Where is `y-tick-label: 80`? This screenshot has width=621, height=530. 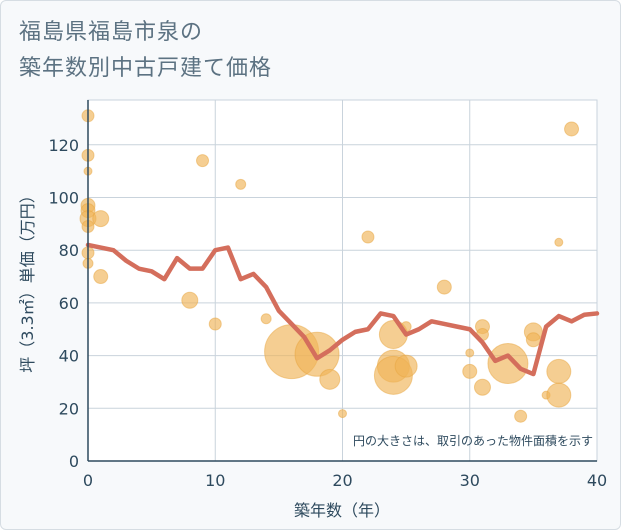
y-tick-label: 80 is located at coordinates (69, 250).